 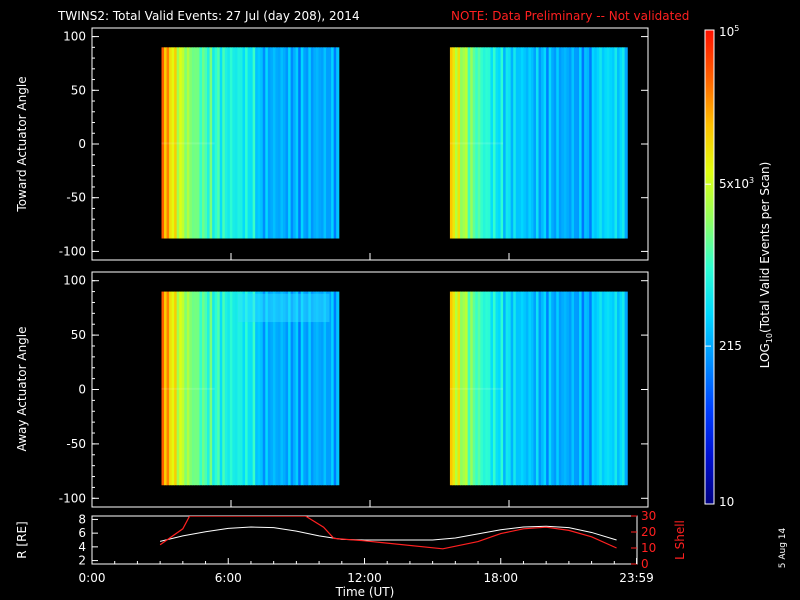 What do you see at coordinates (72, 251) in the screenshot?
I see `y-tick-label: -100` at bounding box center [72, 251].